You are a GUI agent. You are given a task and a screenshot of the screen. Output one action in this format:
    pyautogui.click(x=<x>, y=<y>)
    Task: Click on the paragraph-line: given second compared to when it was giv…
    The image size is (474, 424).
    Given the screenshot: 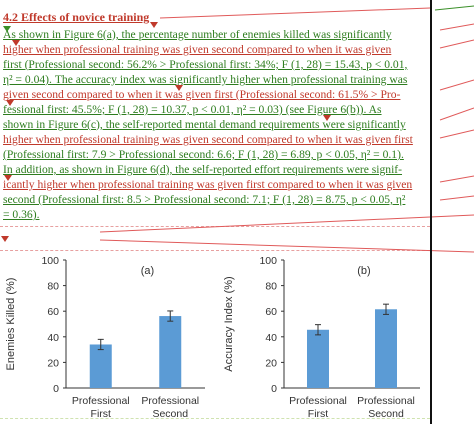 What is the action you would take?
    pyautogui.click(x=202, y=94)
    